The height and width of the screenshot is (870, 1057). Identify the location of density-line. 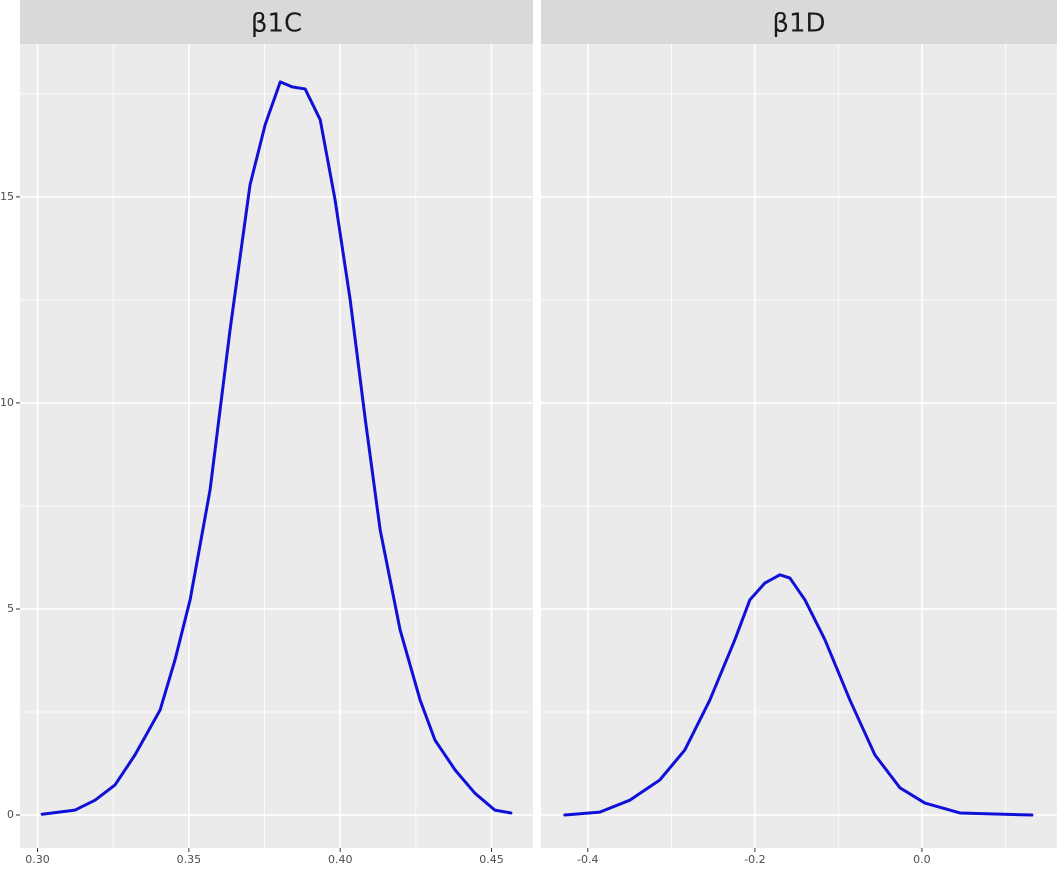
(798, 695).